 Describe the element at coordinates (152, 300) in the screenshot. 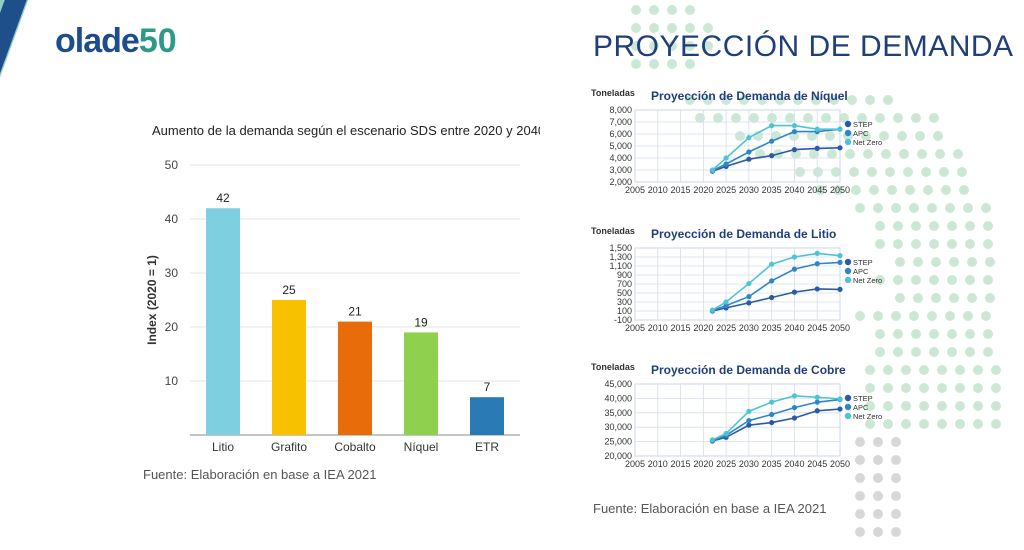

I see `y-axis-label: Index (2020 = 1)` at that location.